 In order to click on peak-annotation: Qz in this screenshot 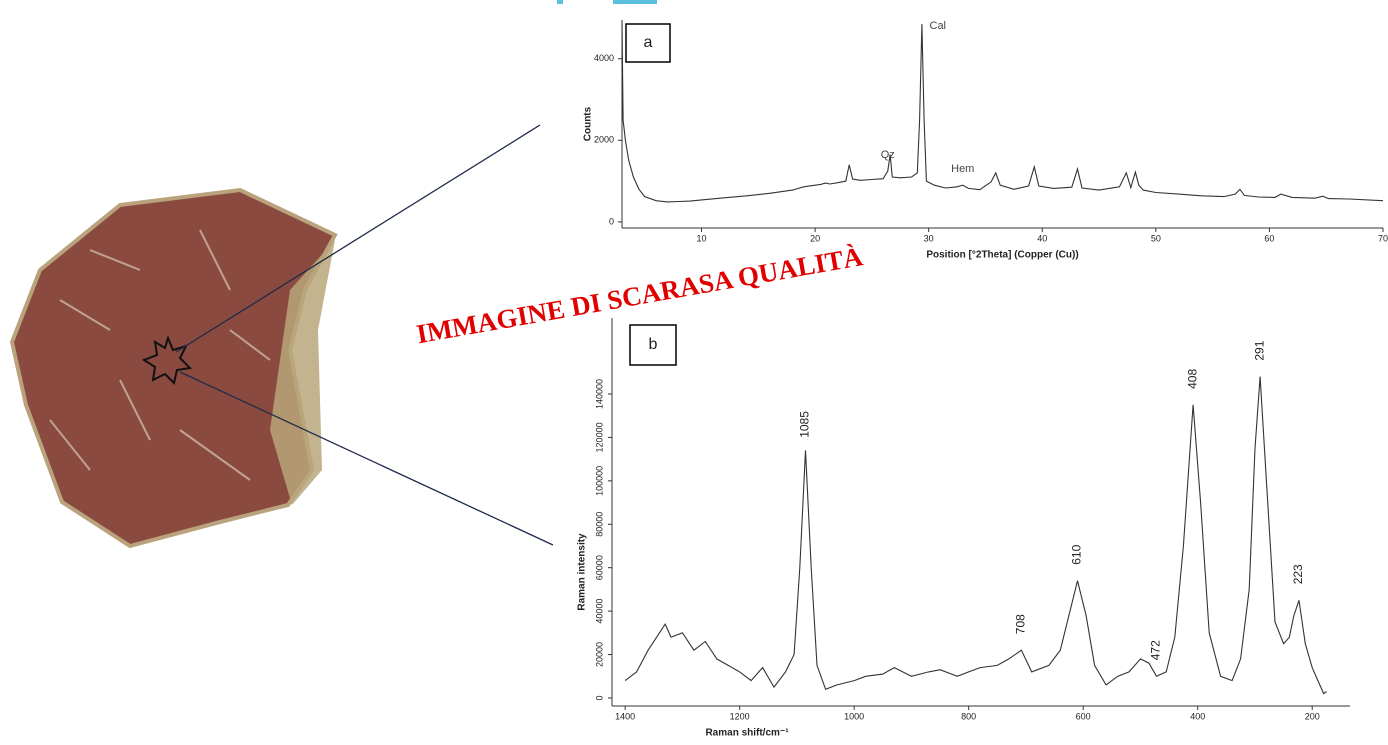, I will do `click(888, 155)`.